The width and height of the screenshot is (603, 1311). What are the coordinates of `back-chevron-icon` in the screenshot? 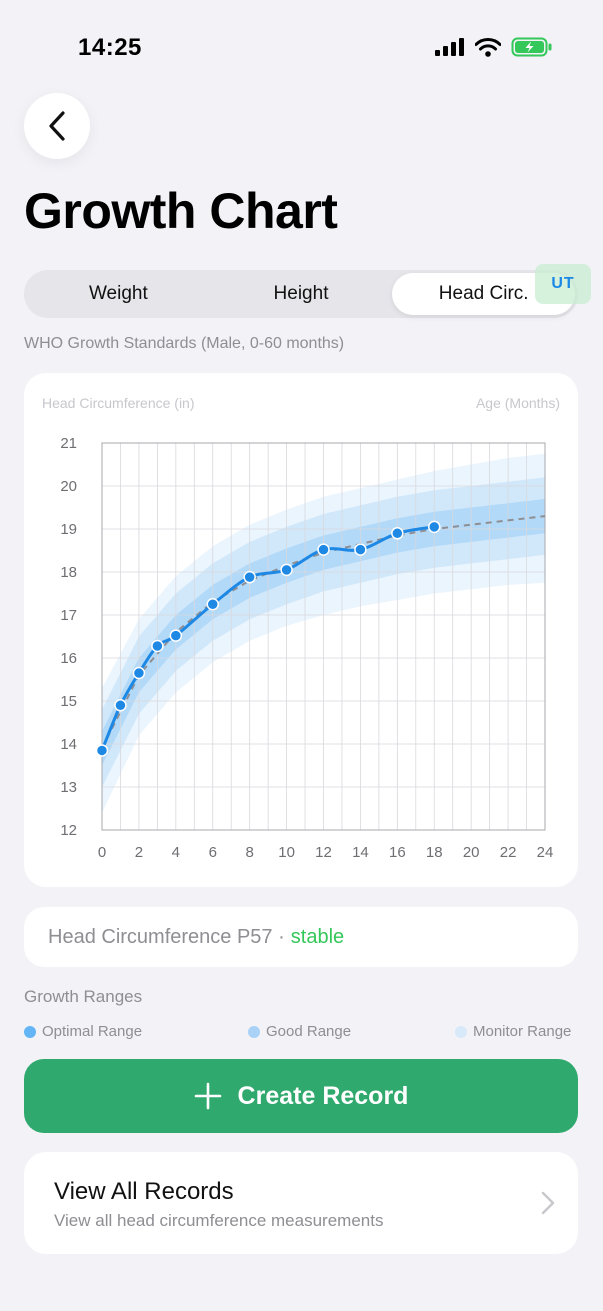 It's located at (57, 126).